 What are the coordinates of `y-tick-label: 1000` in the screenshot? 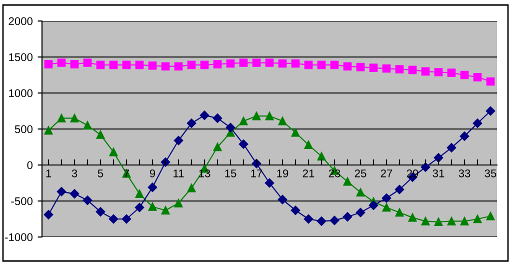 It's located at (21, 93).